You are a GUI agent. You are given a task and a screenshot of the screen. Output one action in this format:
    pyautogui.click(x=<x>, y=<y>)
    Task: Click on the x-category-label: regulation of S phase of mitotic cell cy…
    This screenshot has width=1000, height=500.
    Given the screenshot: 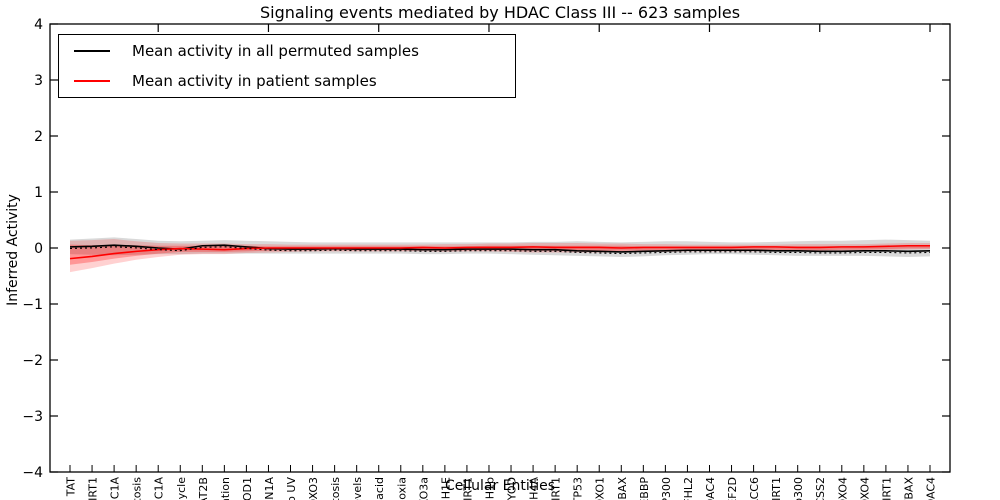 What is the action you would take?
    pyautogui.click(x=181, y=488)
    